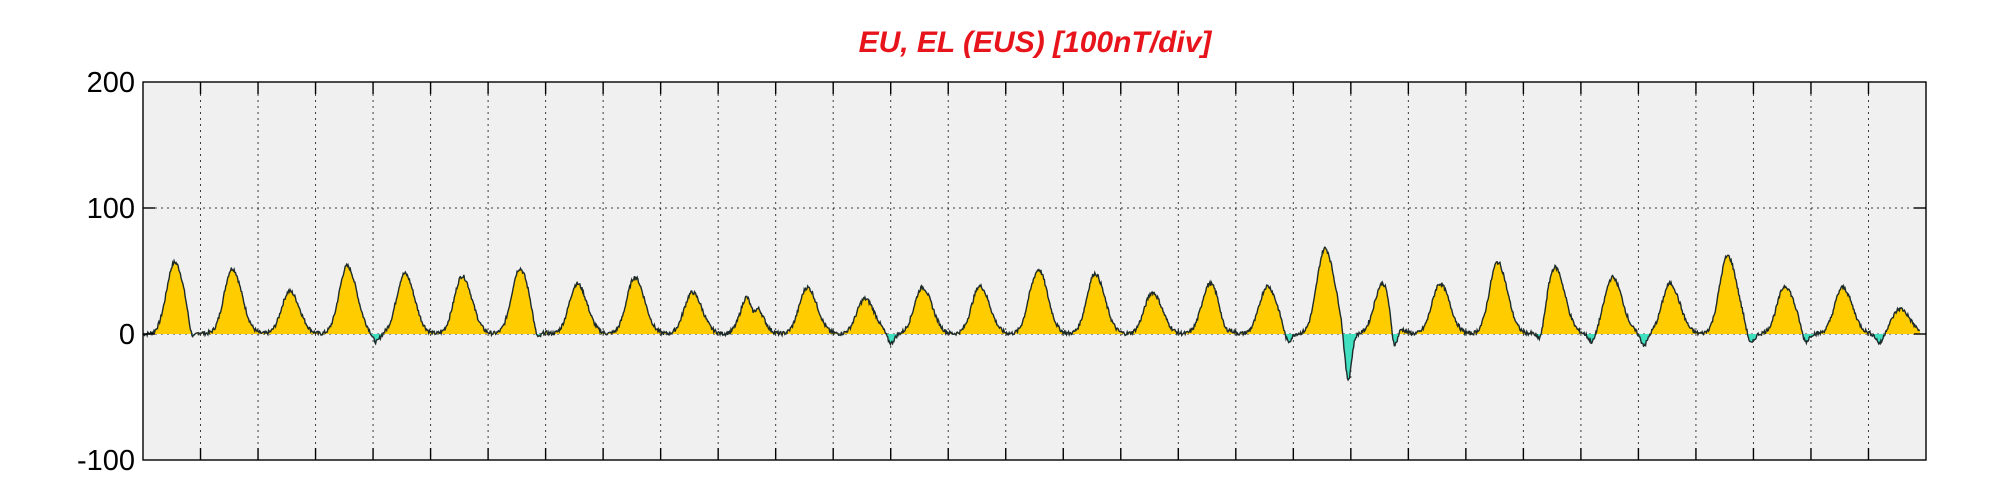  I want to click on y-tick-label: 100, so click(111, 209).